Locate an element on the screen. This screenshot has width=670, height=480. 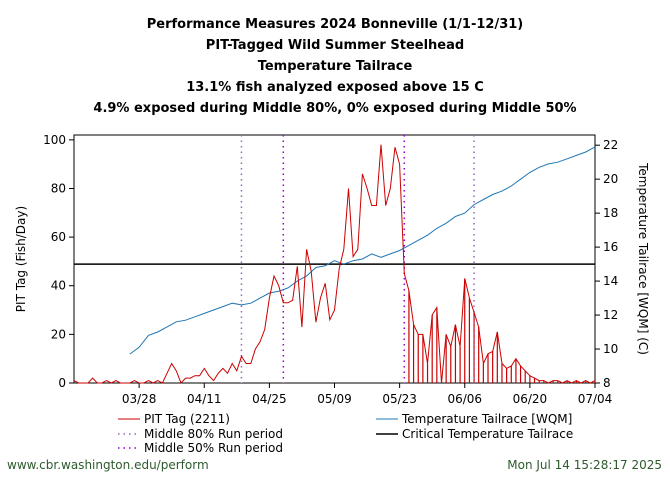
y-right-tick-label: 10 is located at coordinates (610, 349).